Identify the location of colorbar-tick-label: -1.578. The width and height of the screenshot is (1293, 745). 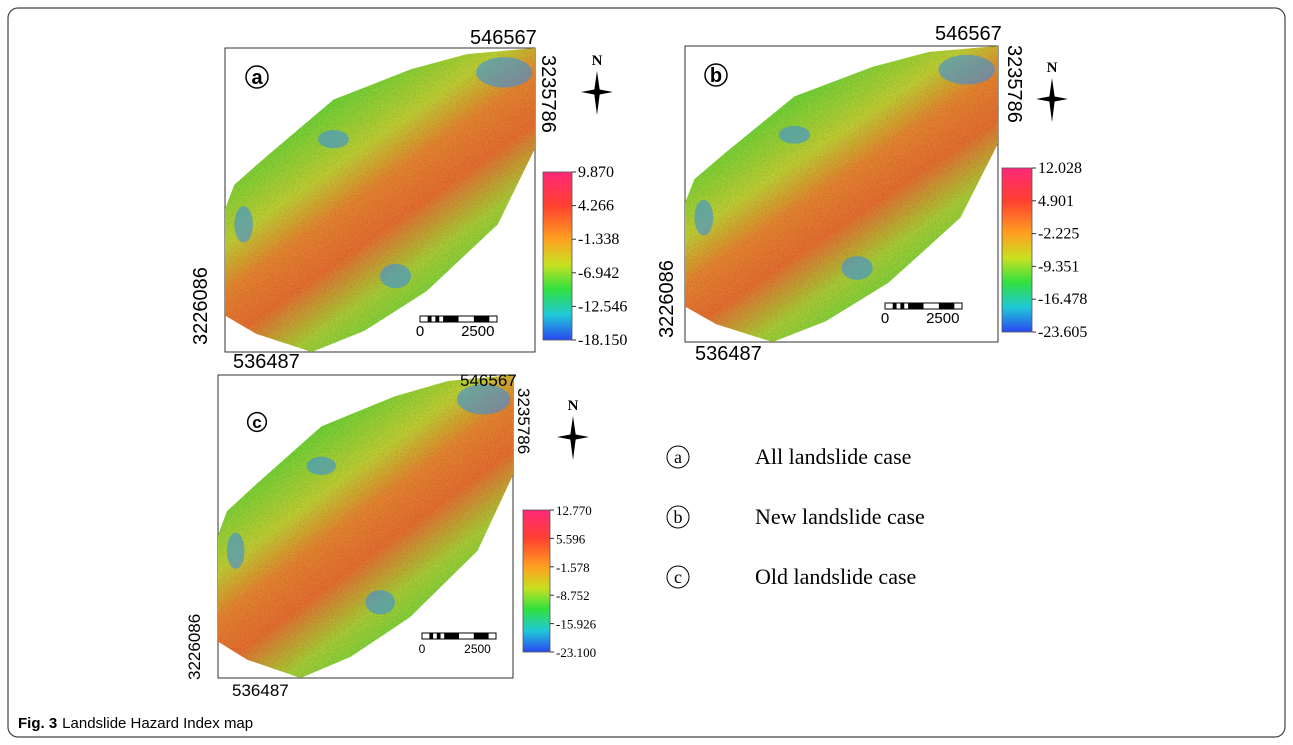
(573, 567).